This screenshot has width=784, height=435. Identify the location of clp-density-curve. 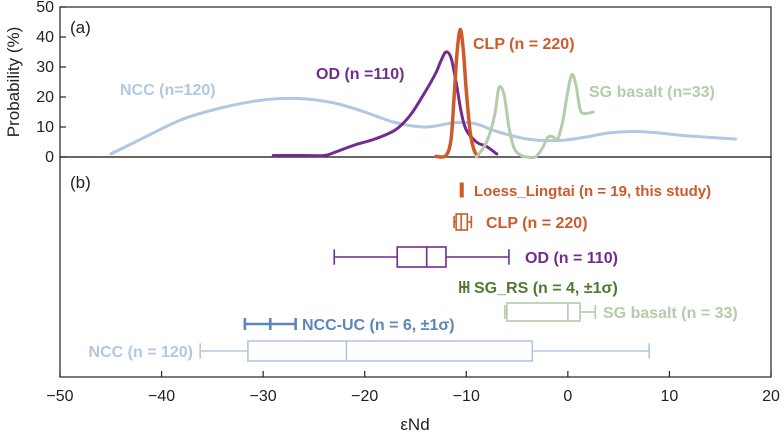
(457, 93).